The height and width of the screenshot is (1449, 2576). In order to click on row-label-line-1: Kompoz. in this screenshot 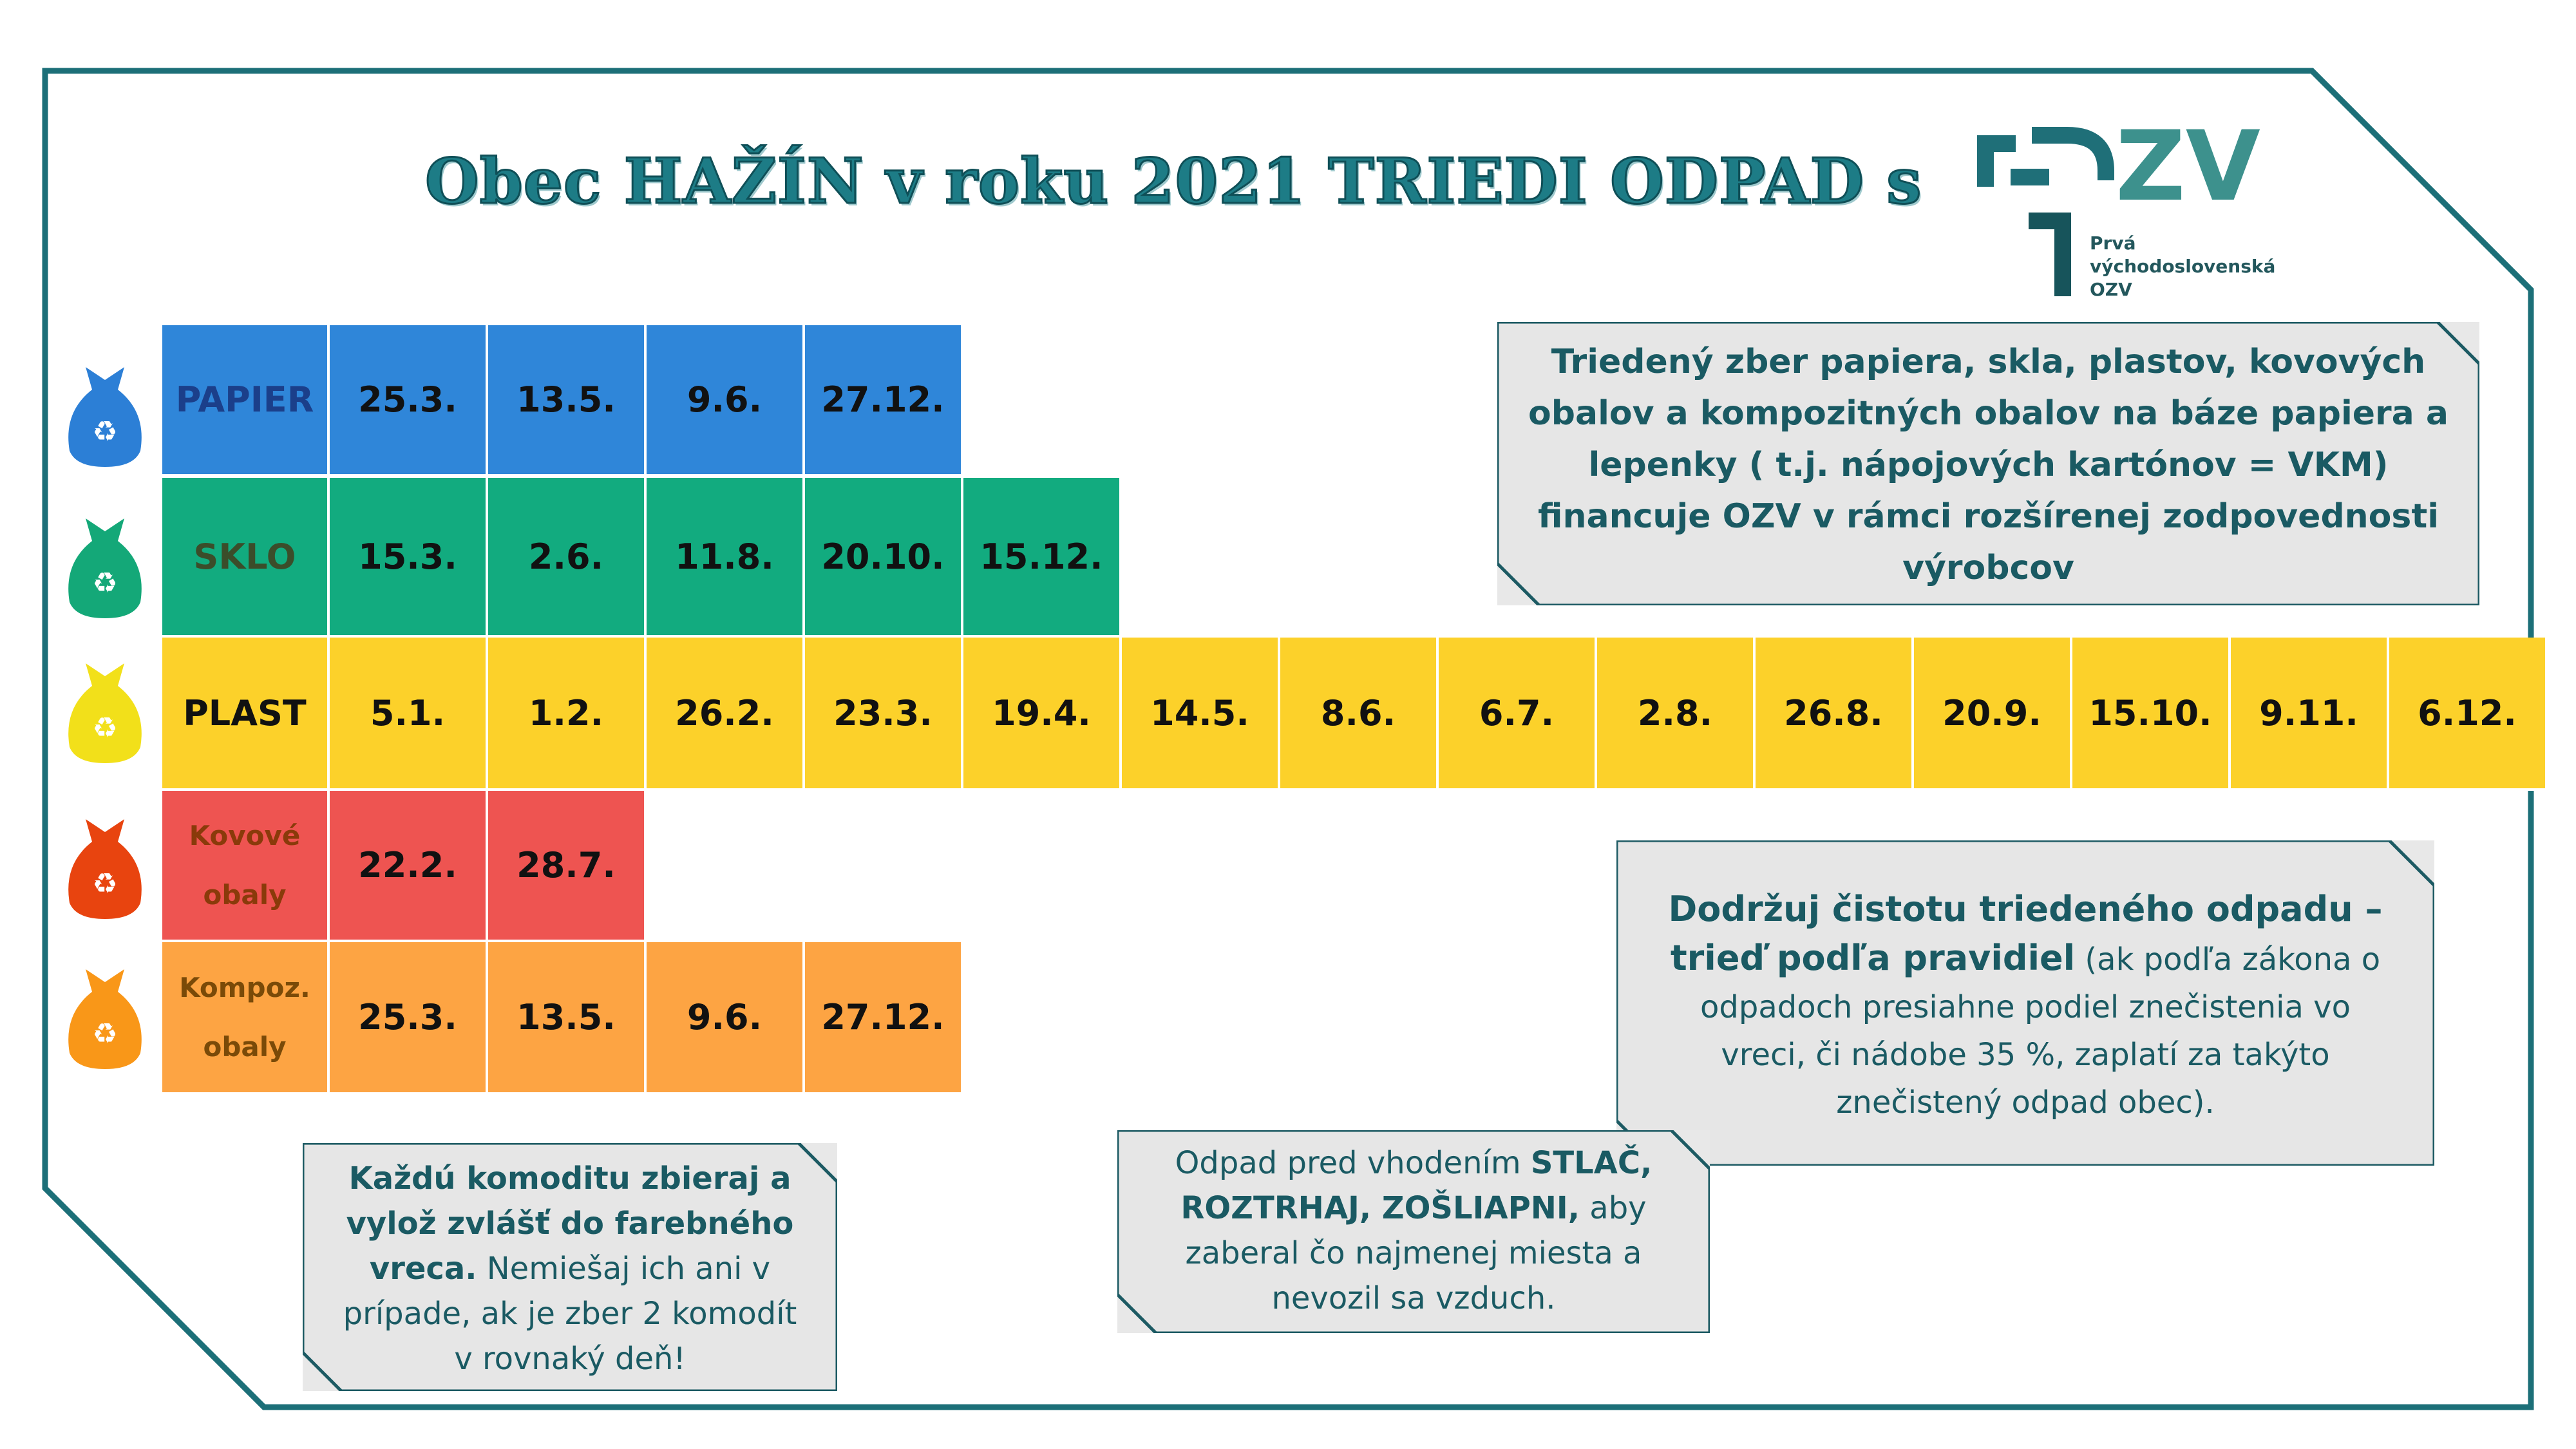, I will do `click(245, 987)`.